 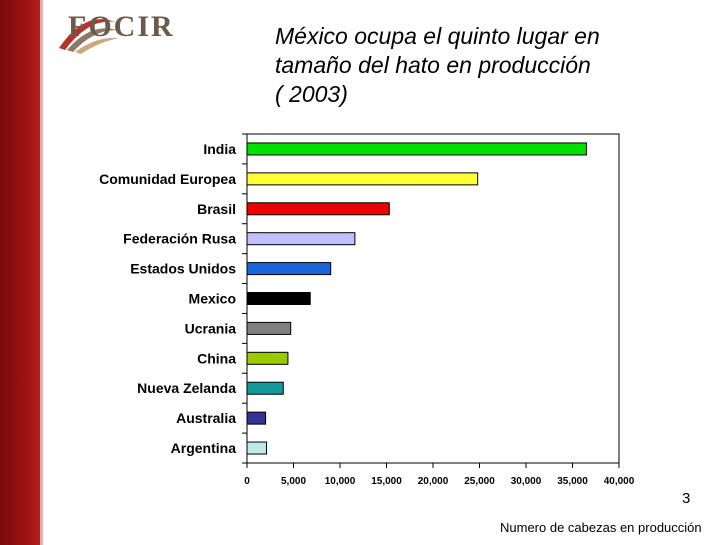 What do you see at coordinates (301, 239) in the screenshot?
I see `bar-federaci-n-rusa` at bounding box center [301, 239].